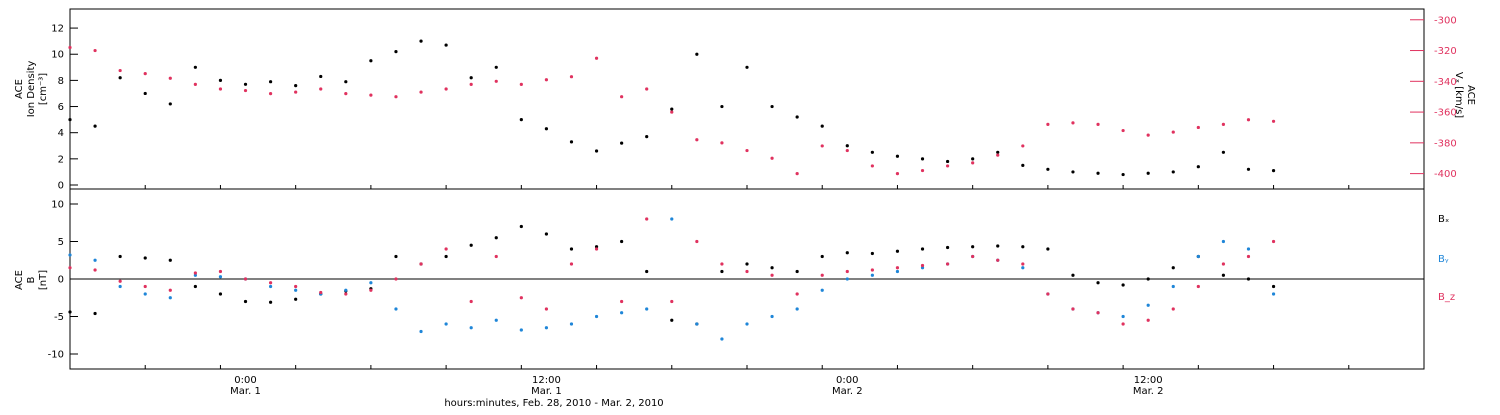 The width and height of the screenshot is (1500, 415). I want to click on top-left-ylabel-3: [cm⁻³], so click(43, 89).